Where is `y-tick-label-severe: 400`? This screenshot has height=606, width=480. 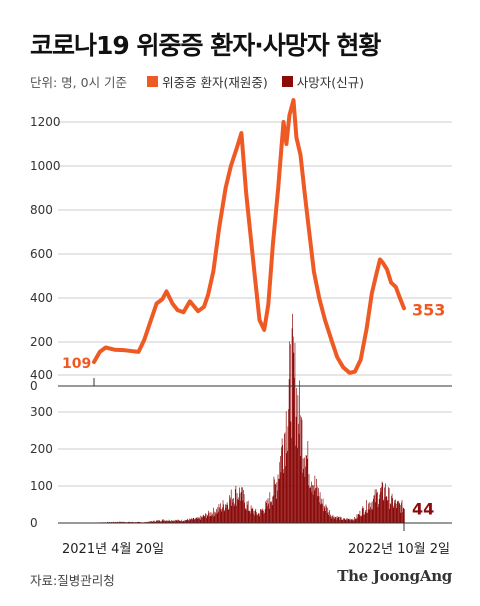 y-tick-label-severe: 400 is located at coordinates (41, 298).